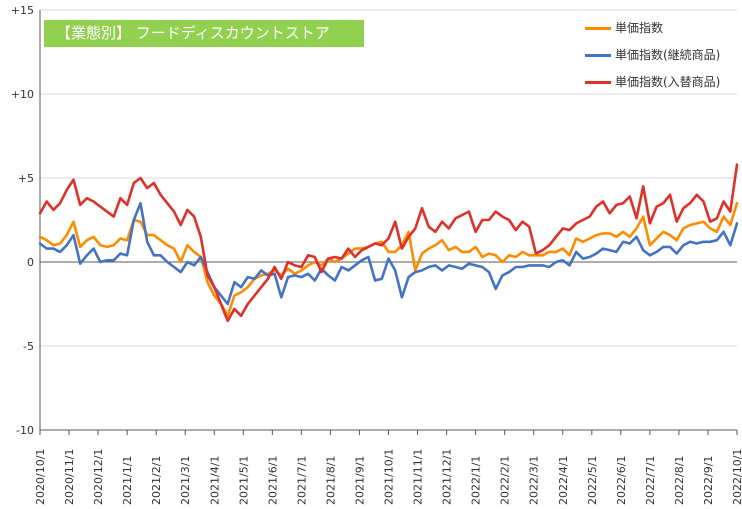  What do you see at coordinates (22, 220) in the screenshot?
I see `y-tick-labels: +15 +10 +5 0 -5 -10` at bounding box center [22, 220].